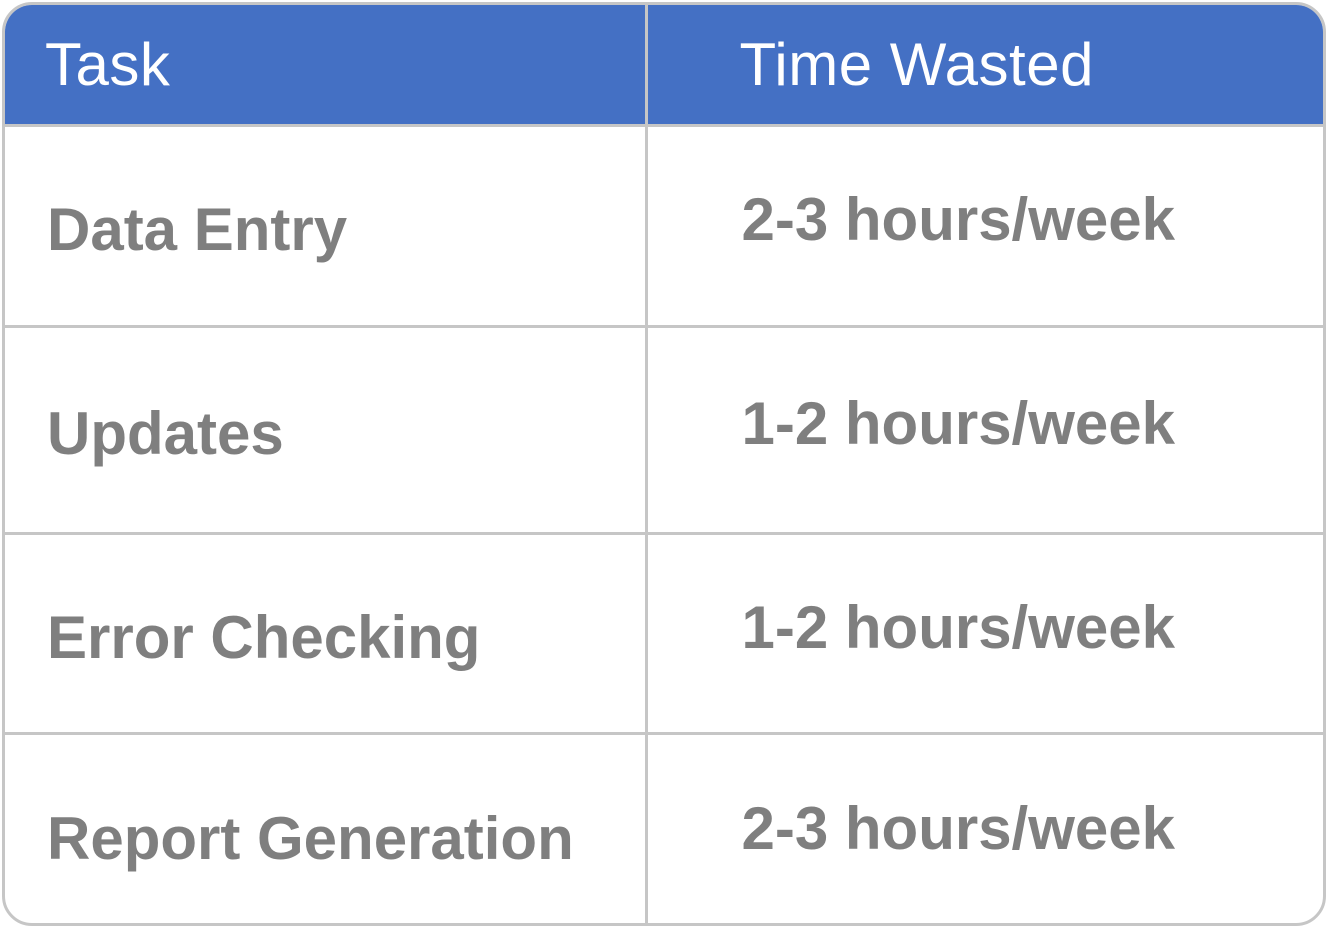 The image size is (1332, 932). I want to click on header-task: Task, so click(326, 65).